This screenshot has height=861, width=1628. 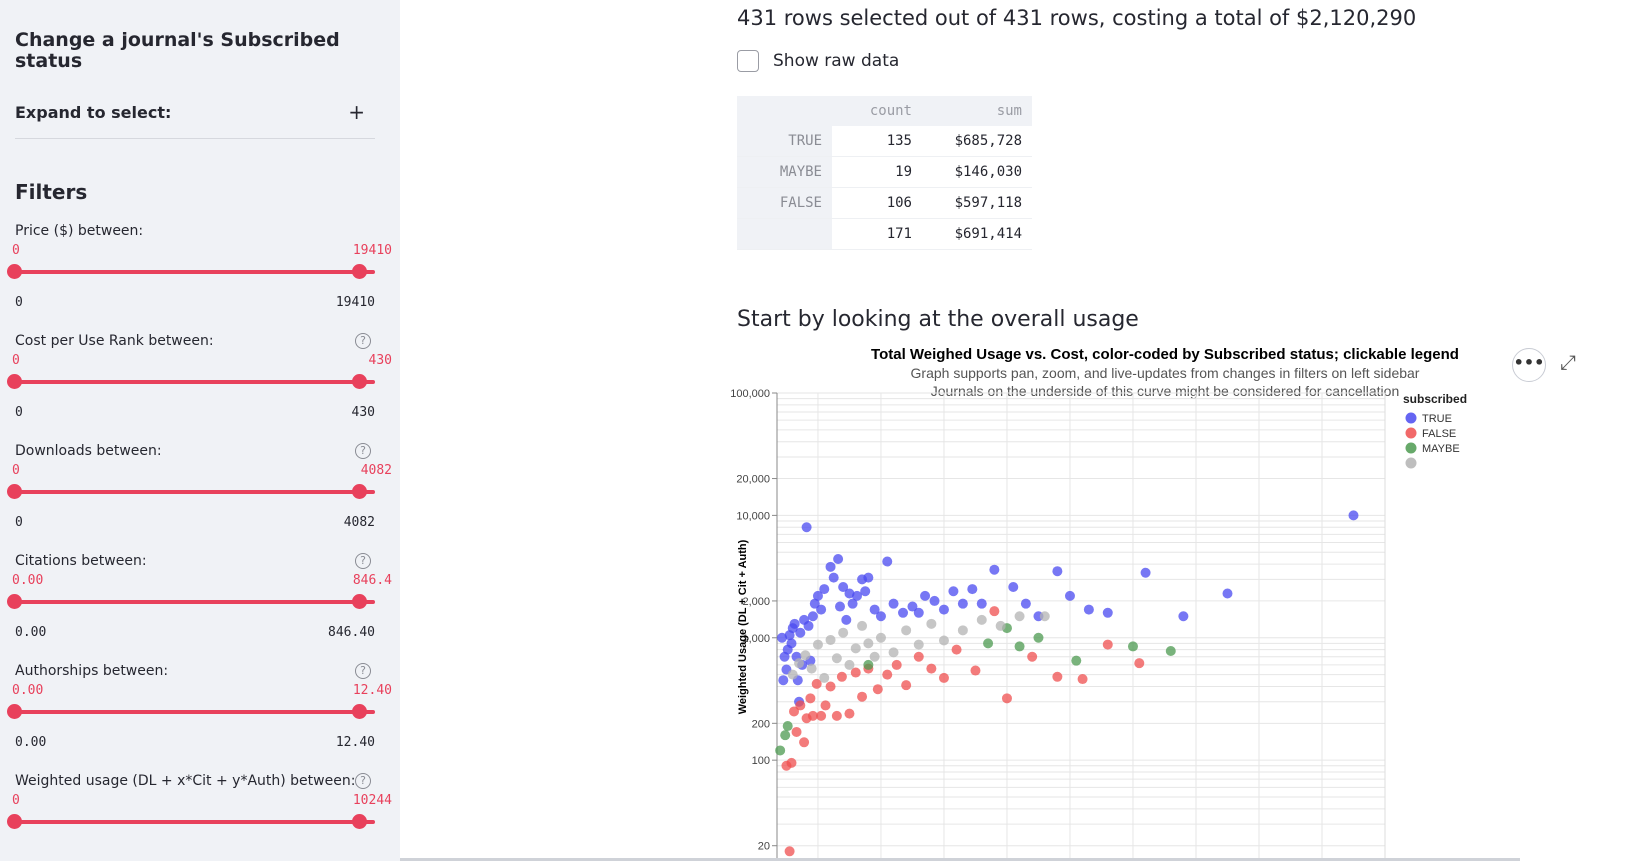 I want to click on usage-section-title: Start by looking at the overall usage, so click(x=938, y=319).